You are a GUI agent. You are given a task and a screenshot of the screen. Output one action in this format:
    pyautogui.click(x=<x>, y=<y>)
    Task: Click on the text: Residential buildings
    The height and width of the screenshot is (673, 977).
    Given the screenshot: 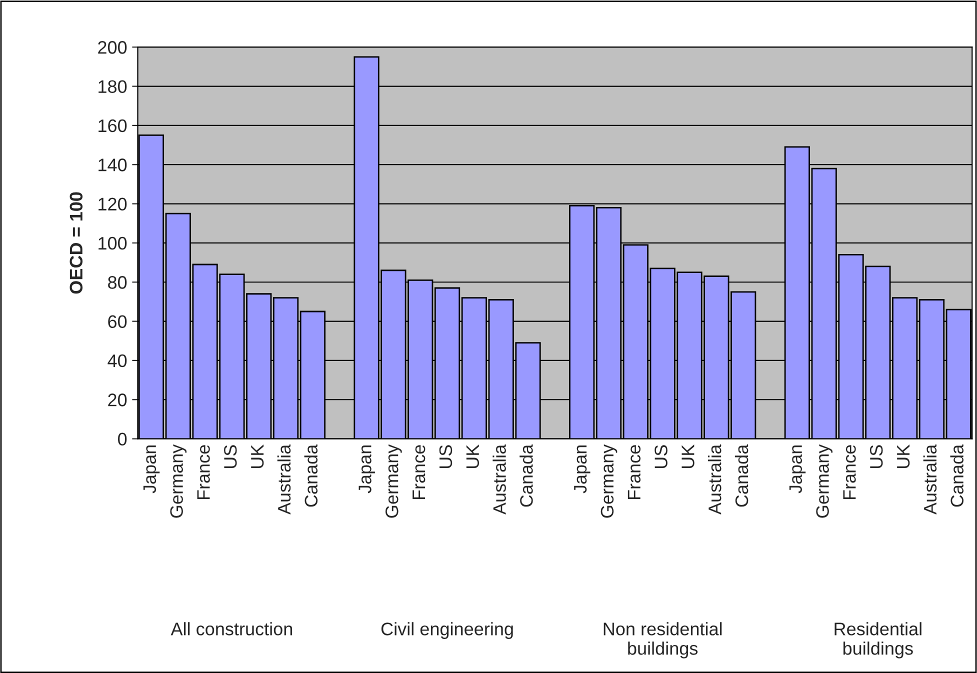 What is the action you would take?
    pyautogui.click(x=878, y=640)
    